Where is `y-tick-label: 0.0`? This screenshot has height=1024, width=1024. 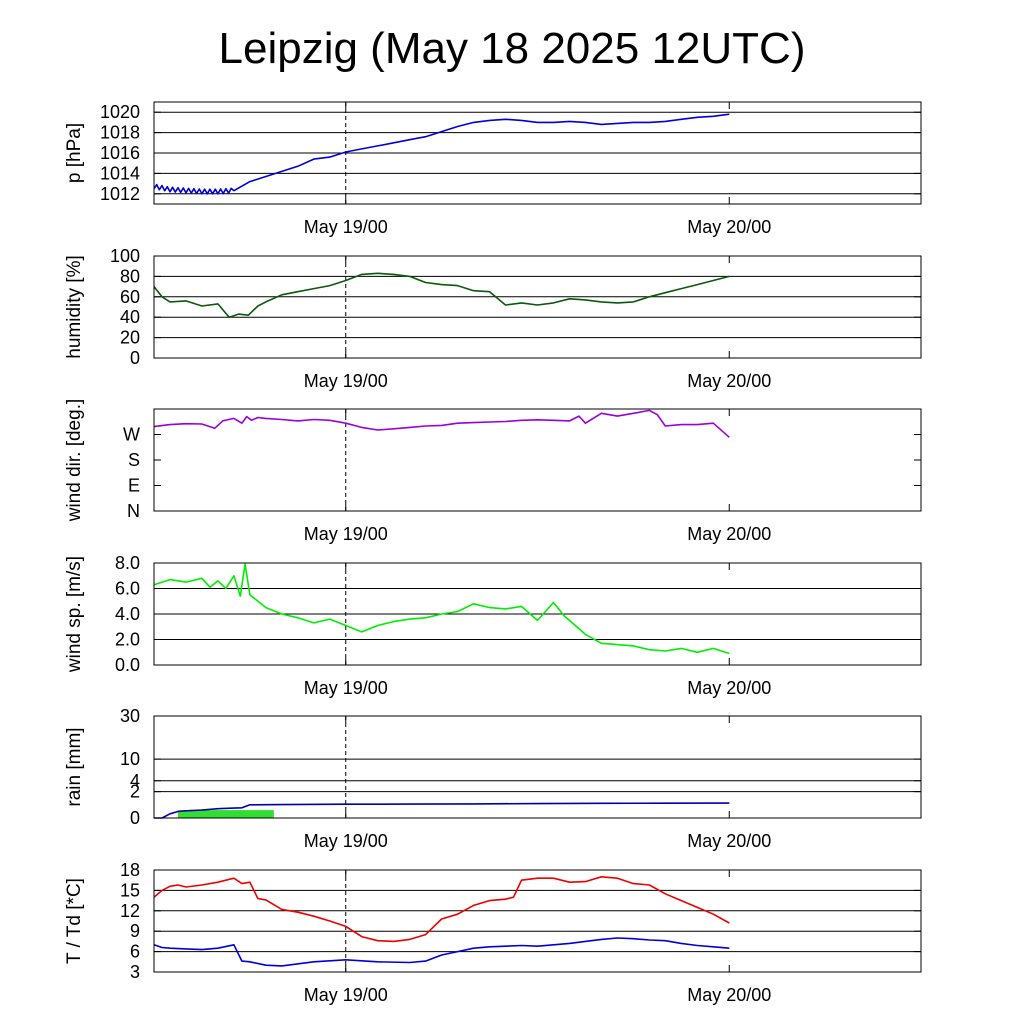 y-tick-label: 0.0 is located at coordinates (127, 665).